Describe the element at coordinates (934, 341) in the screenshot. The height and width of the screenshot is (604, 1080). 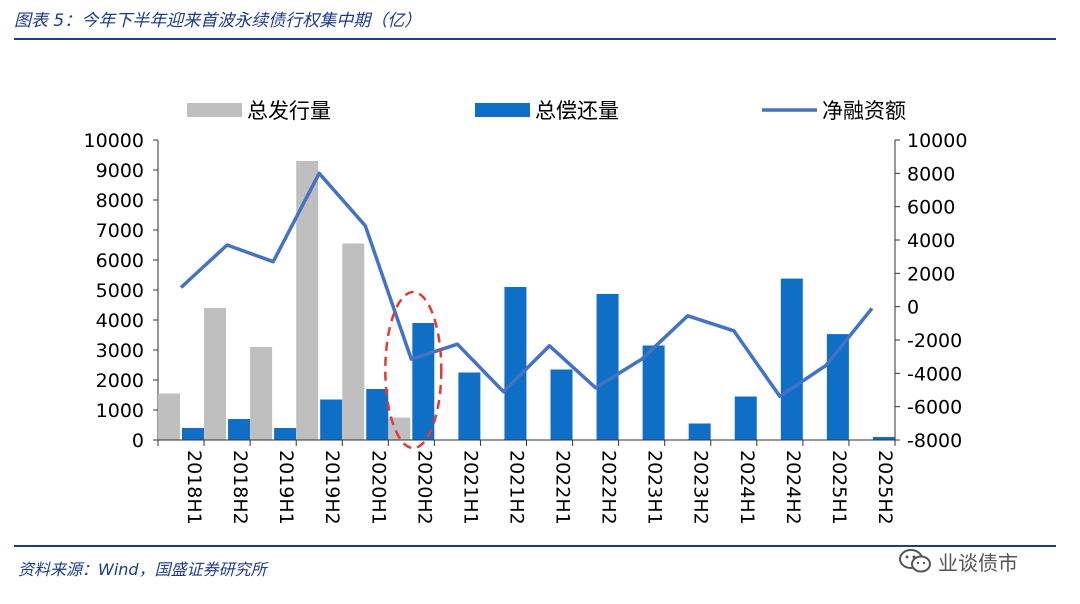
I see `right-tick-label: -2000` at that location.